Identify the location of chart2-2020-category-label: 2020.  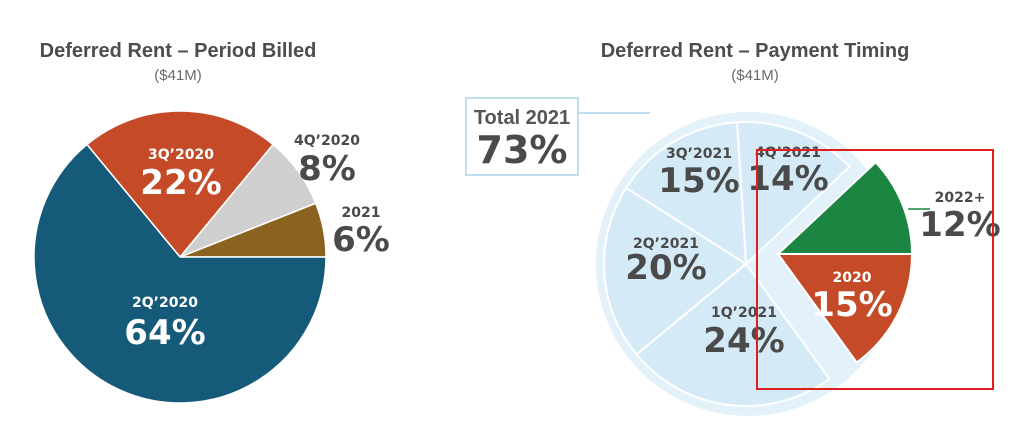
(852, 278).